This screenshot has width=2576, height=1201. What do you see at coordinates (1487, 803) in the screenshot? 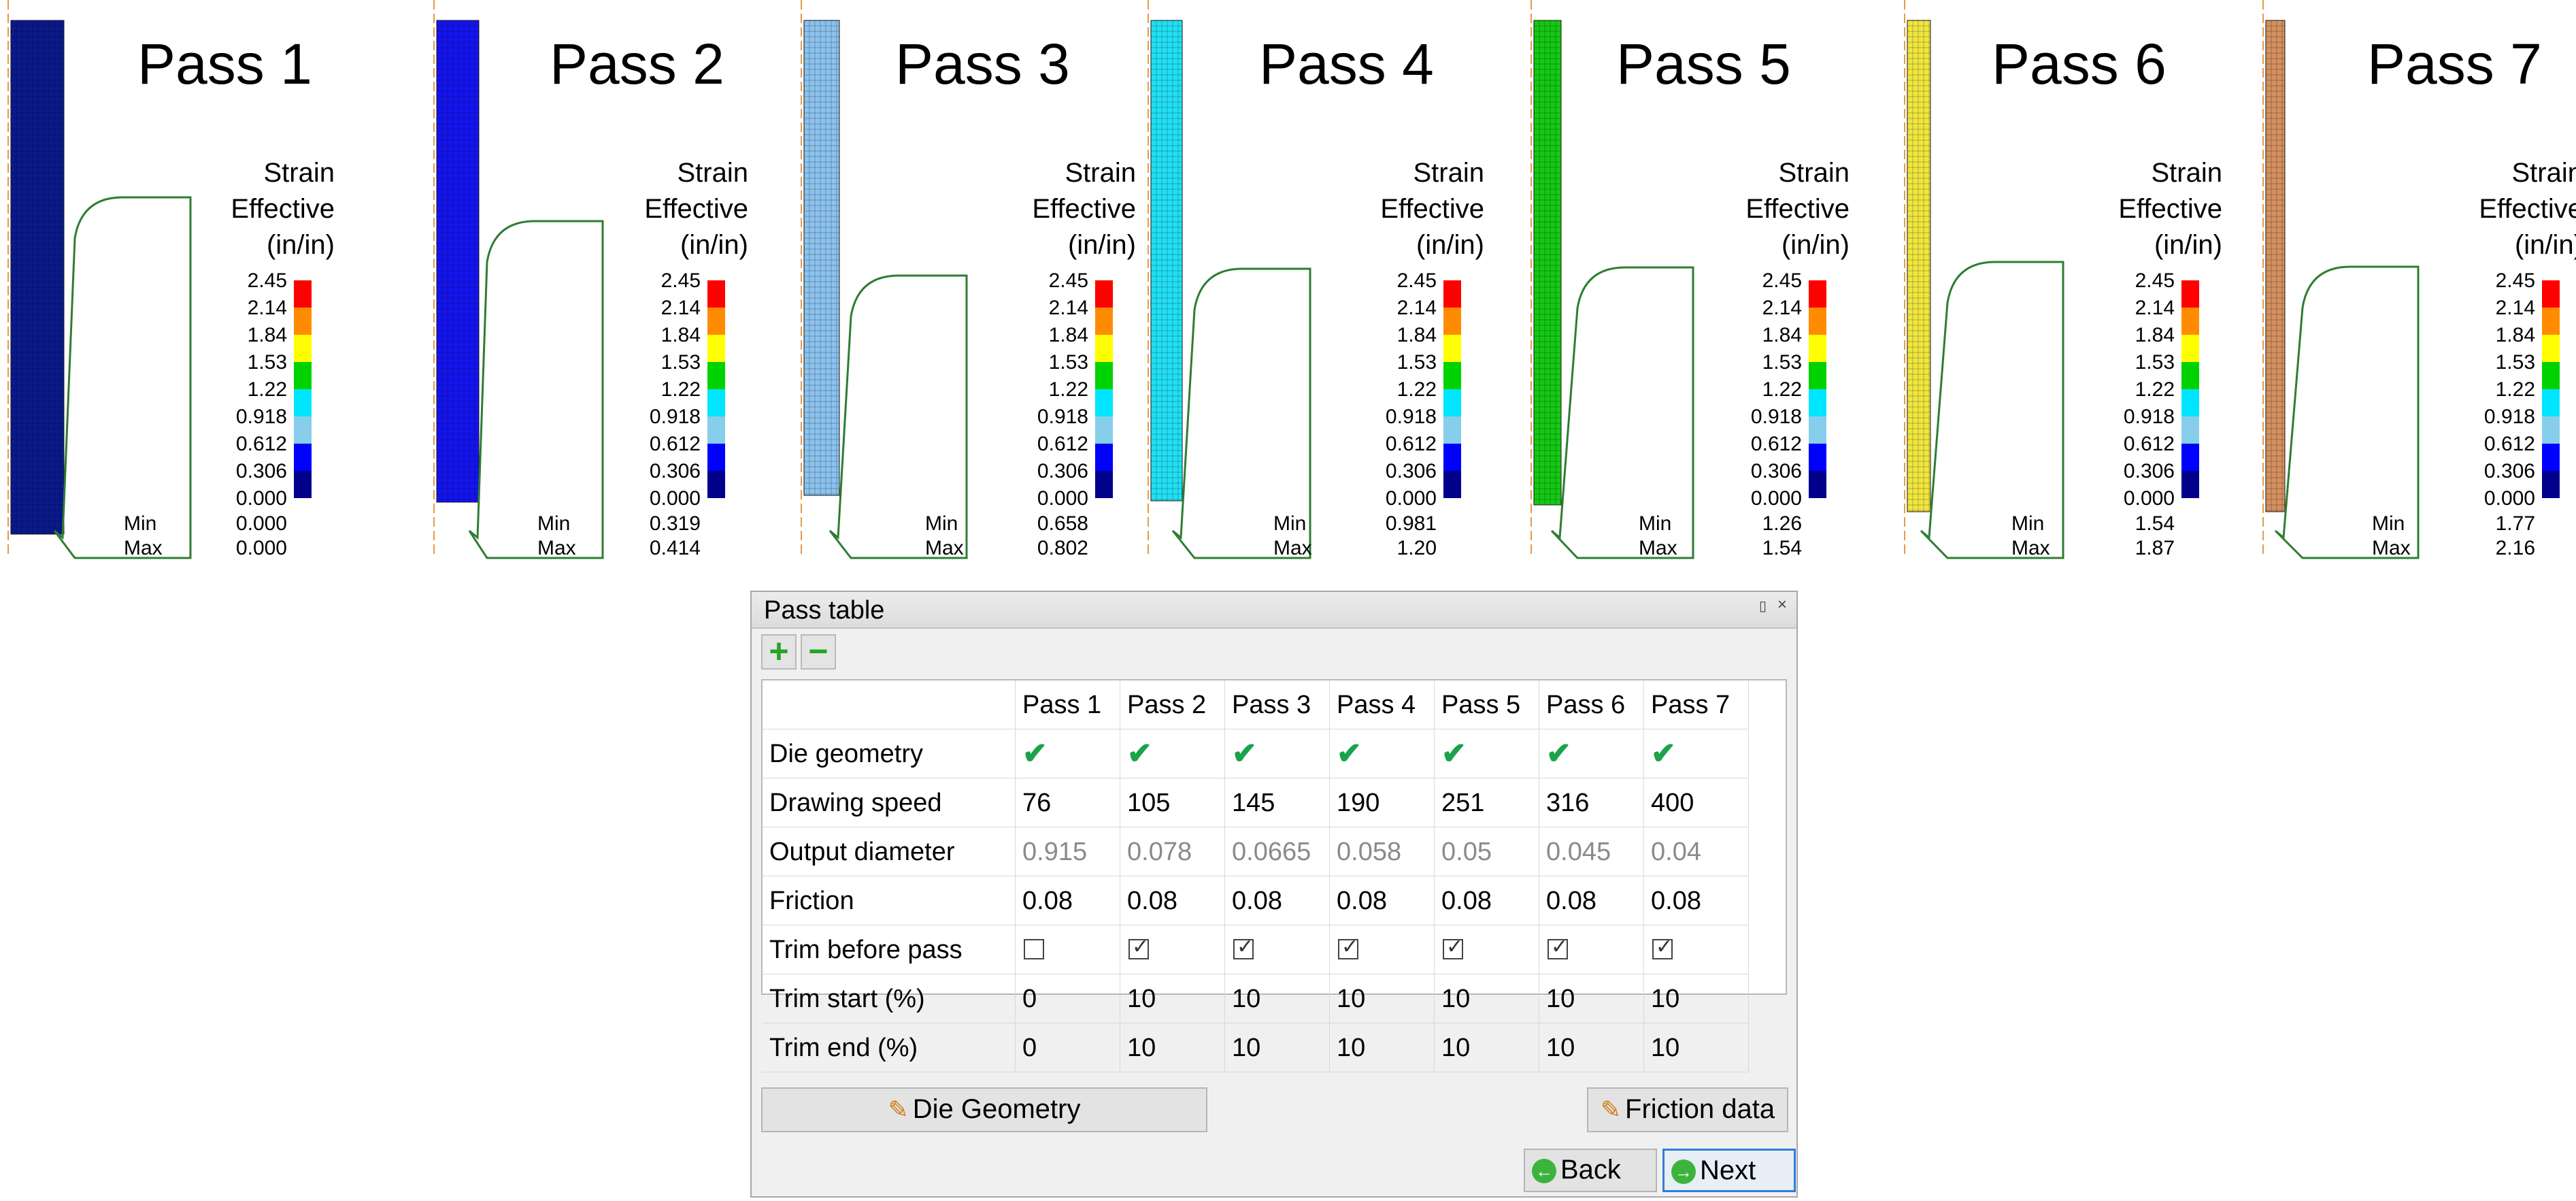
I see `drawing-speed-cell: 251` at bounding box center [1487, 803].